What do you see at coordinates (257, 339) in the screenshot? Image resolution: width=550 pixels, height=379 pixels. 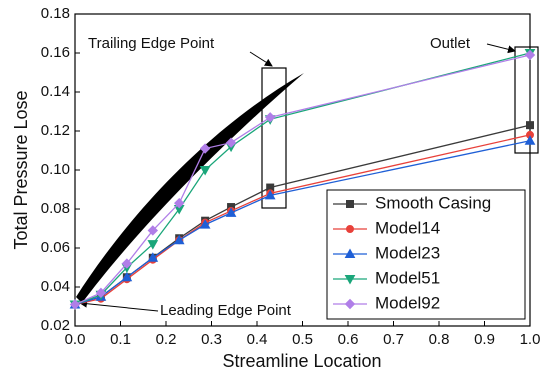 I see `x-tick-label: 0.4` at bounding box center [257, 339].